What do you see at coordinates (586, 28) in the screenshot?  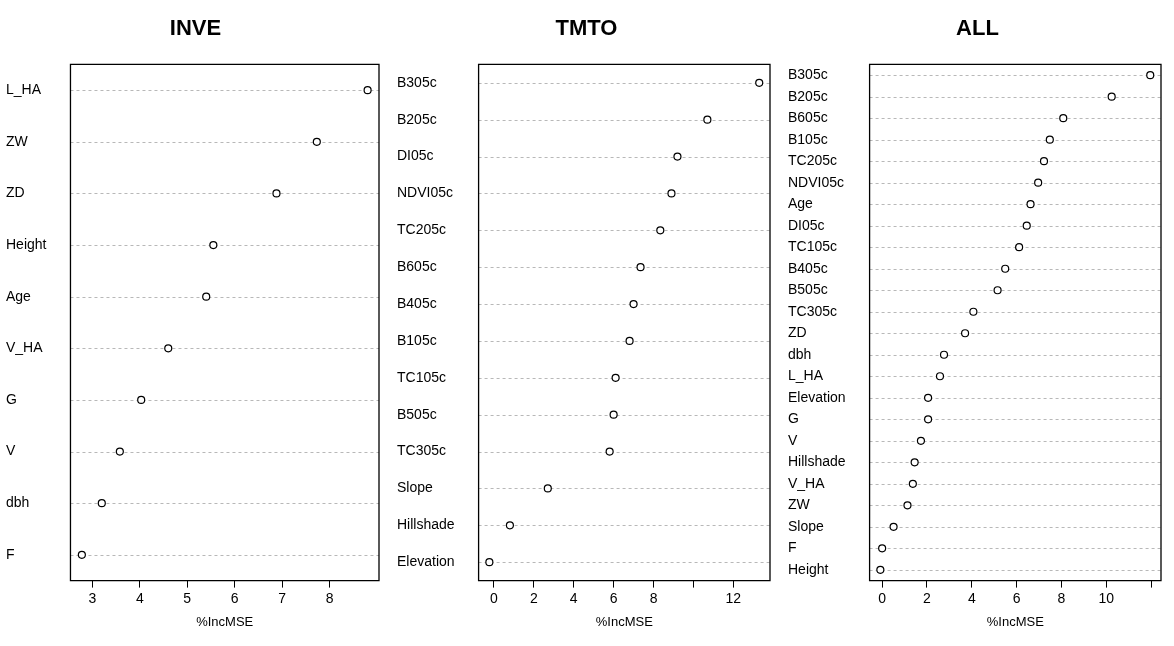 I see `chart-title: TMTO` at bounding box center [586, 28].